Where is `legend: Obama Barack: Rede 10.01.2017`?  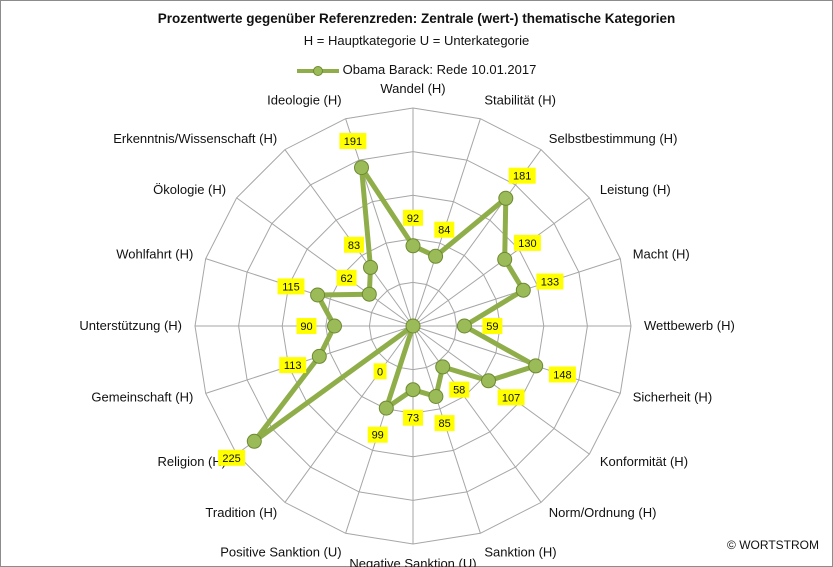 legend: Obama Barack: Rede 10.01.2017 is located at coordinates (416, 69).